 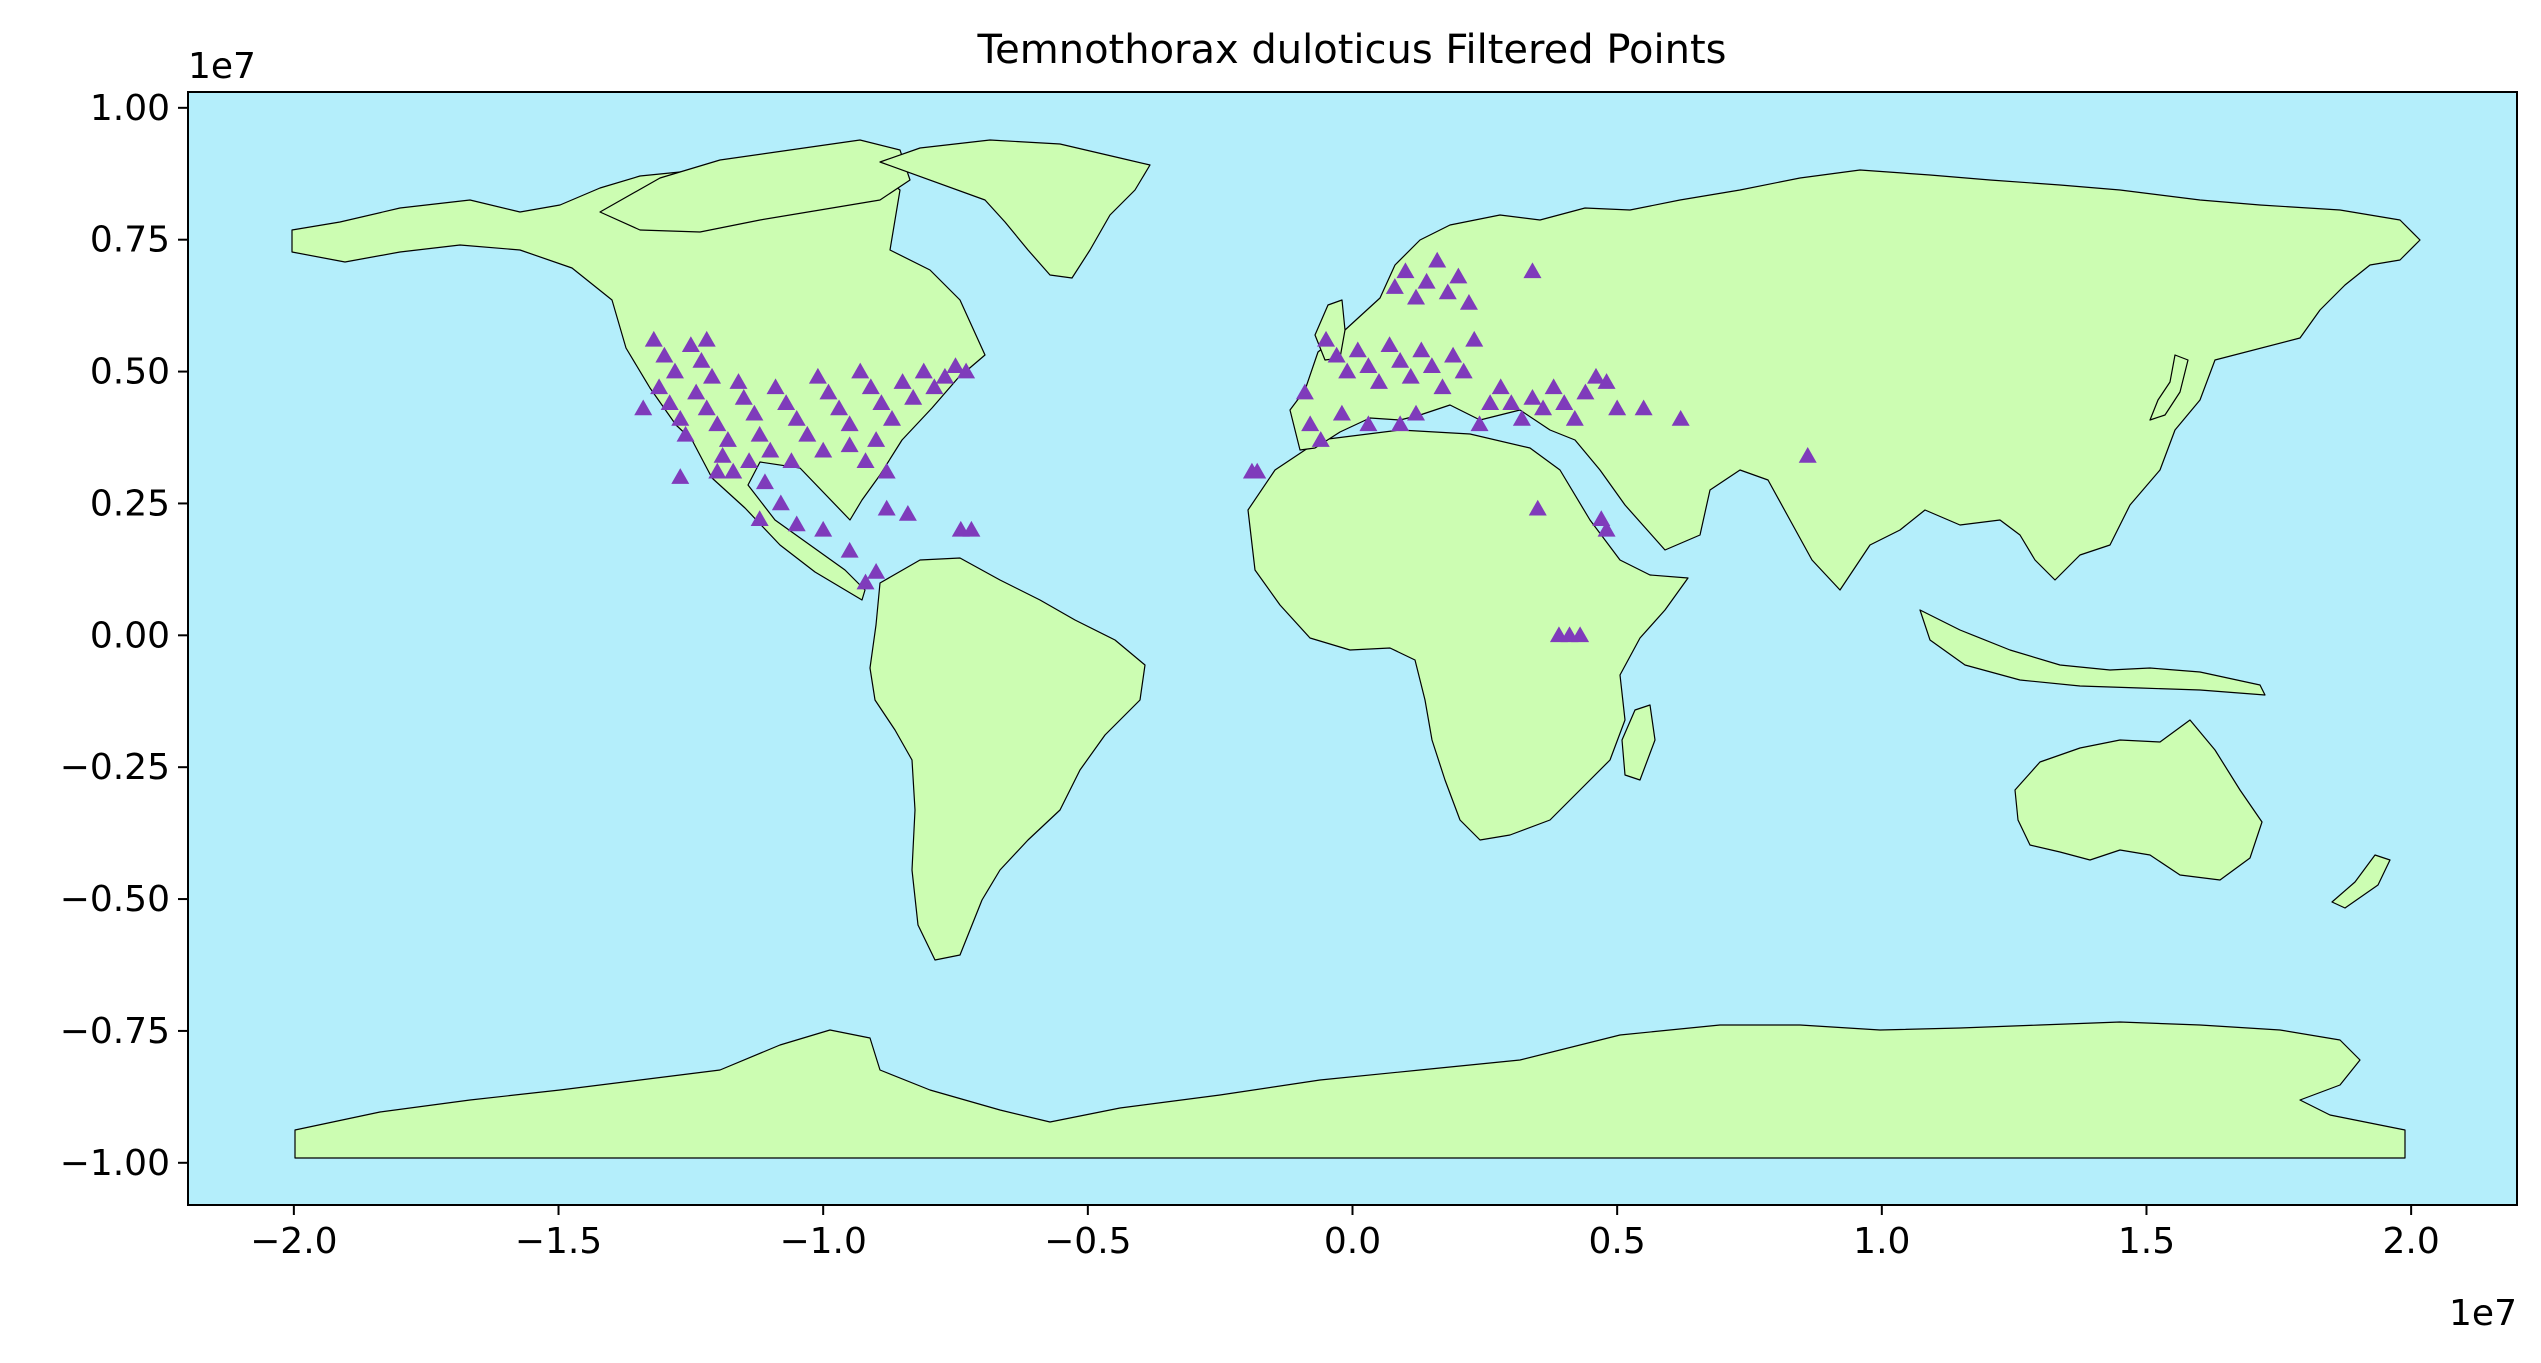 What do you see at coordinates (2169, 387) in the screenshot?
I see `land-japan` at bounding box center [2169, 387].